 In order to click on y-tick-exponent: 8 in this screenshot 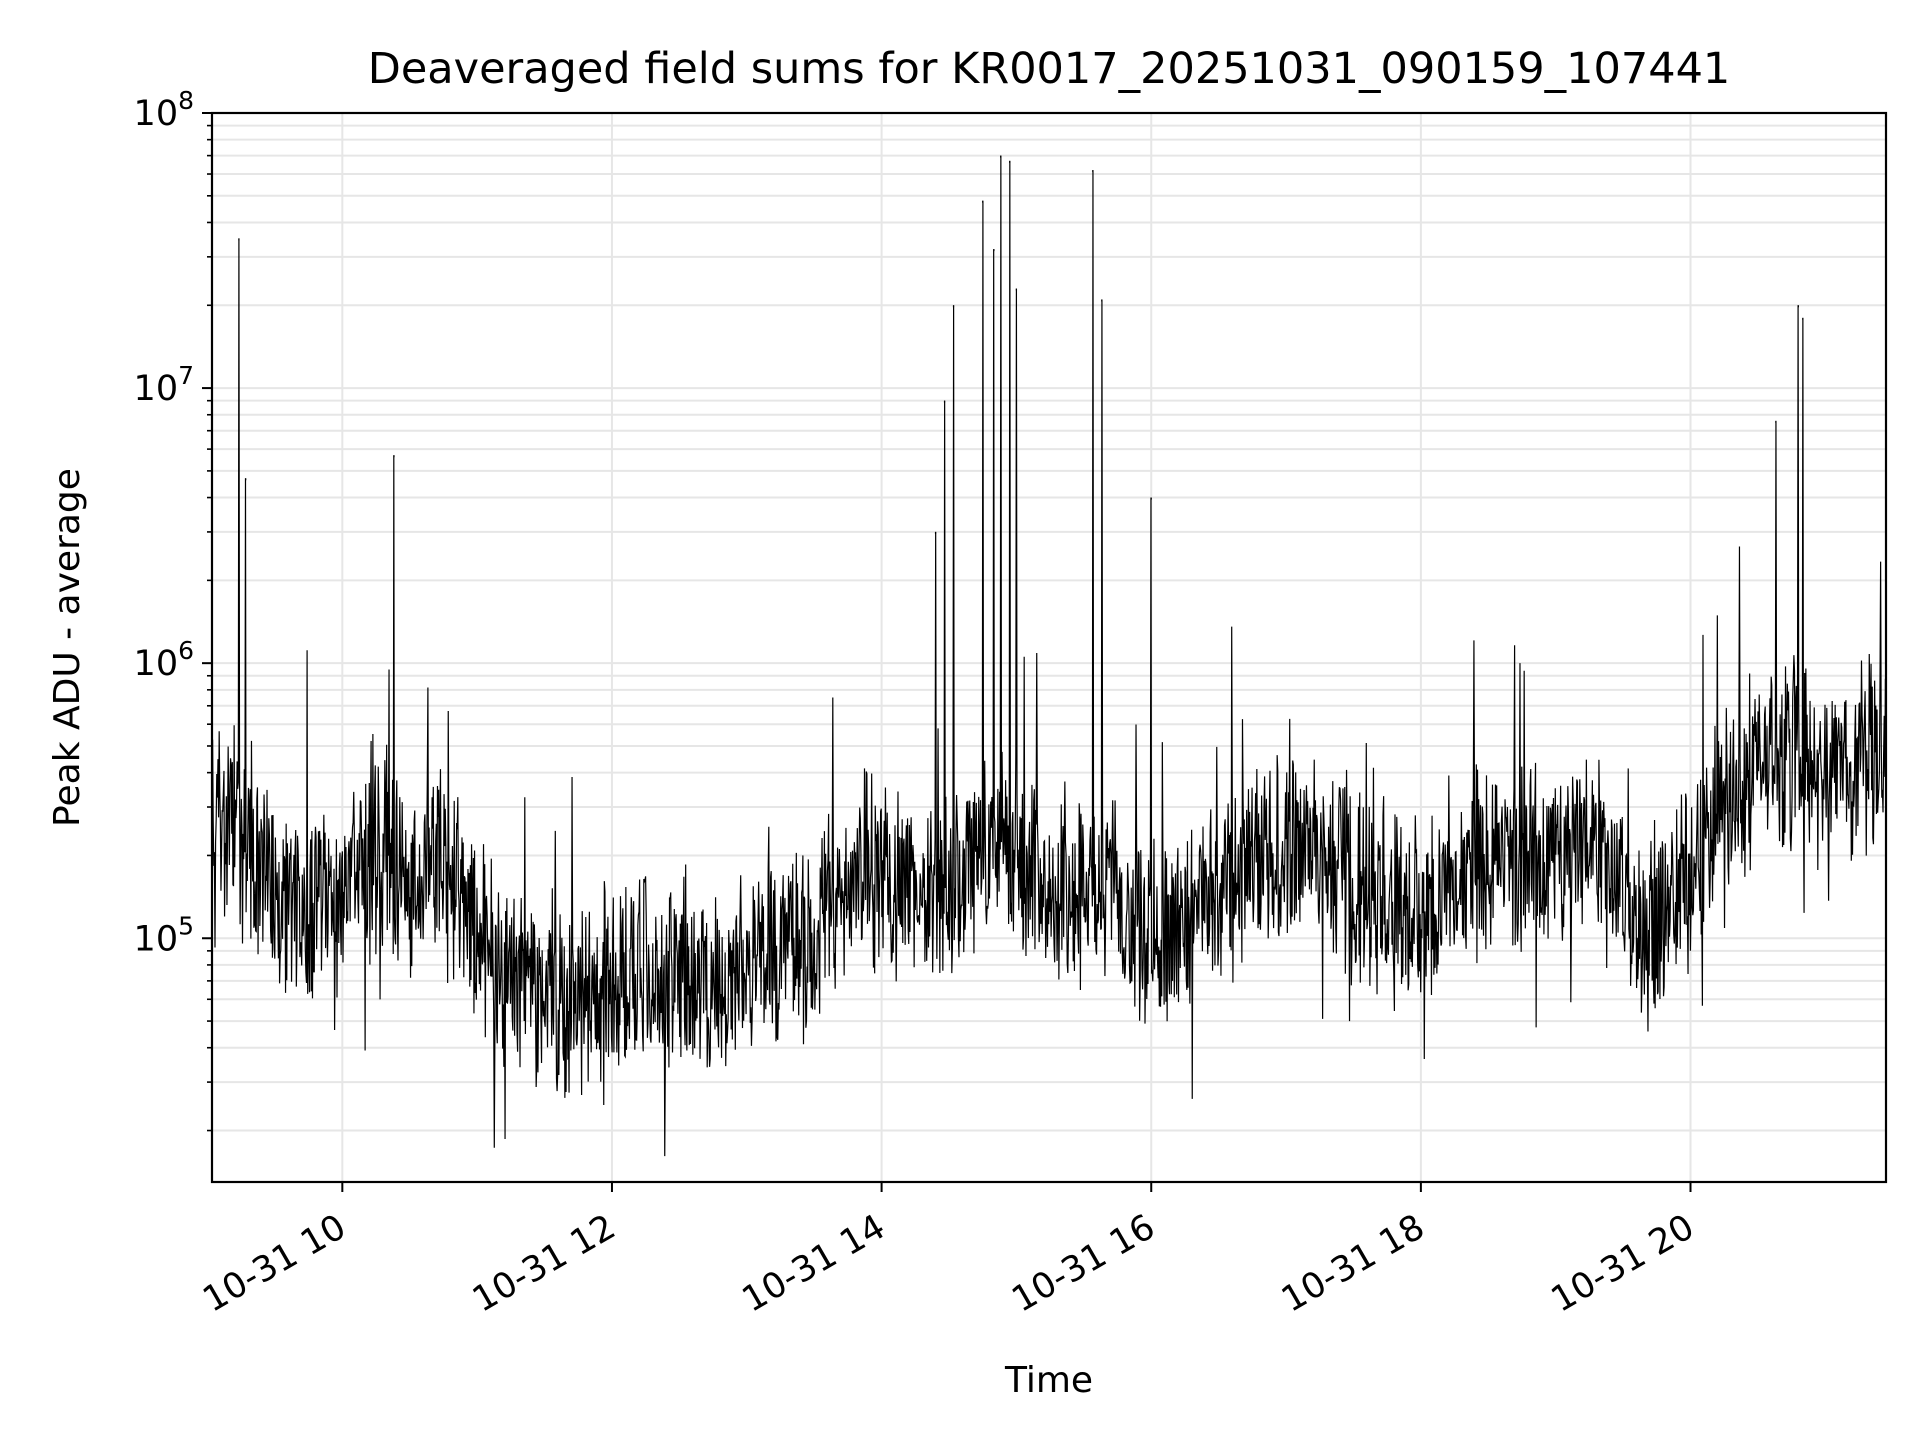, I will do `click(186, 100)`.